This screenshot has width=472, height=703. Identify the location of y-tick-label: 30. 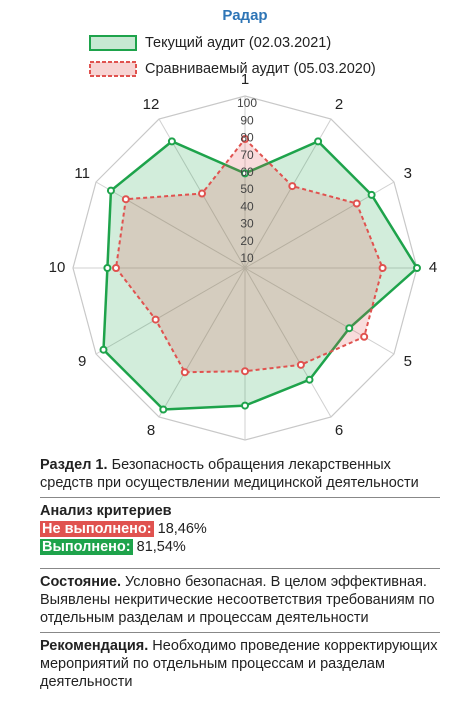
(247, 224).